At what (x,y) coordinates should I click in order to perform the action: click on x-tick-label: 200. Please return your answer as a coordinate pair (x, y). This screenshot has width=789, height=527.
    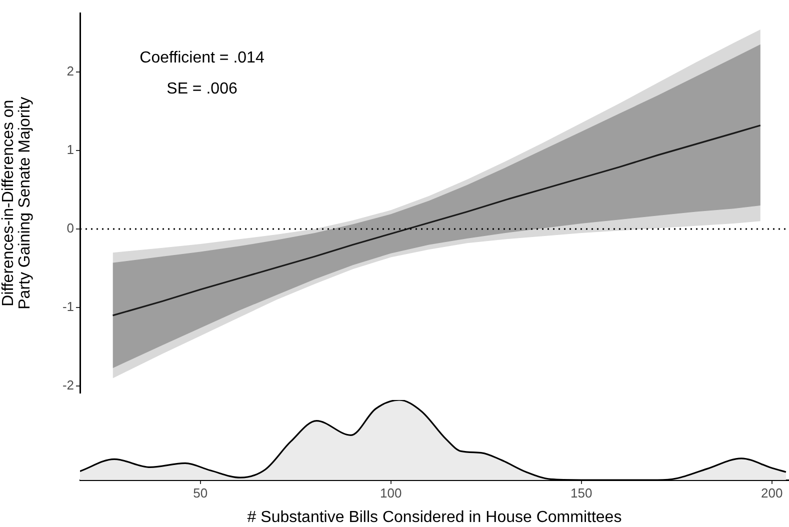
    Looking at the image, I should click on (772, 492).